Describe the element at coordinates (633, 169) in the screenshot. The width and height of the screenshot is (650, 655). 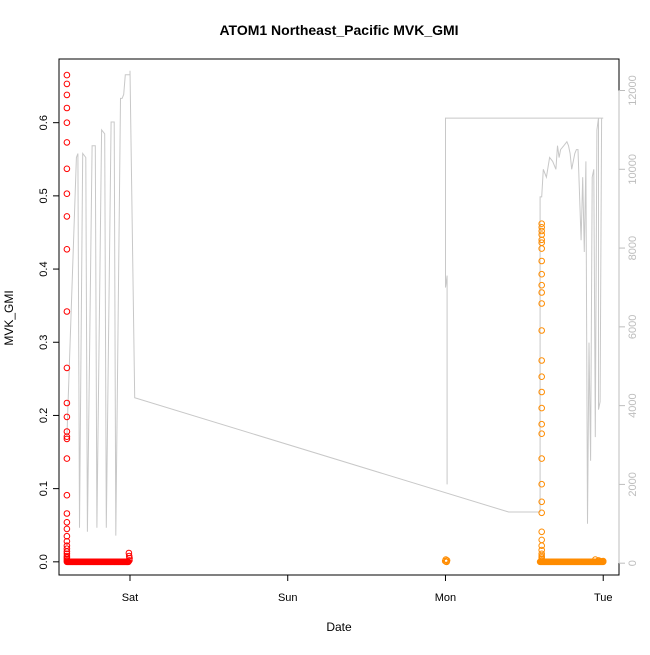
I see `y2-tick-label: 10000` at that location.